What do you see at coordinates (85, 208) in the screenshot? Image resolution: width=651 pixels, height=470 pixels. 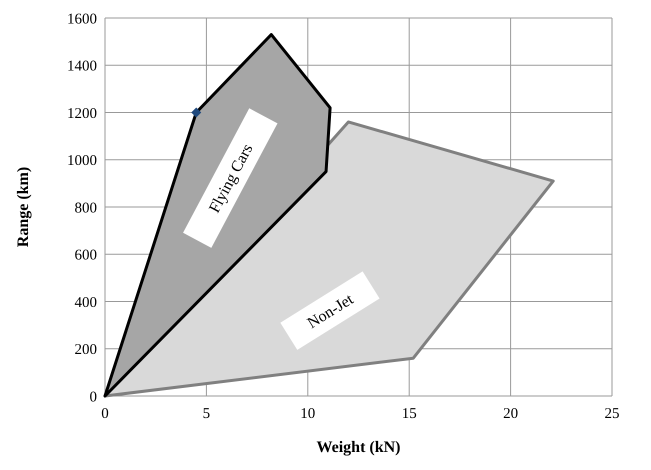 I see `y-tick-label: 800` at bounding box center [85, 208].